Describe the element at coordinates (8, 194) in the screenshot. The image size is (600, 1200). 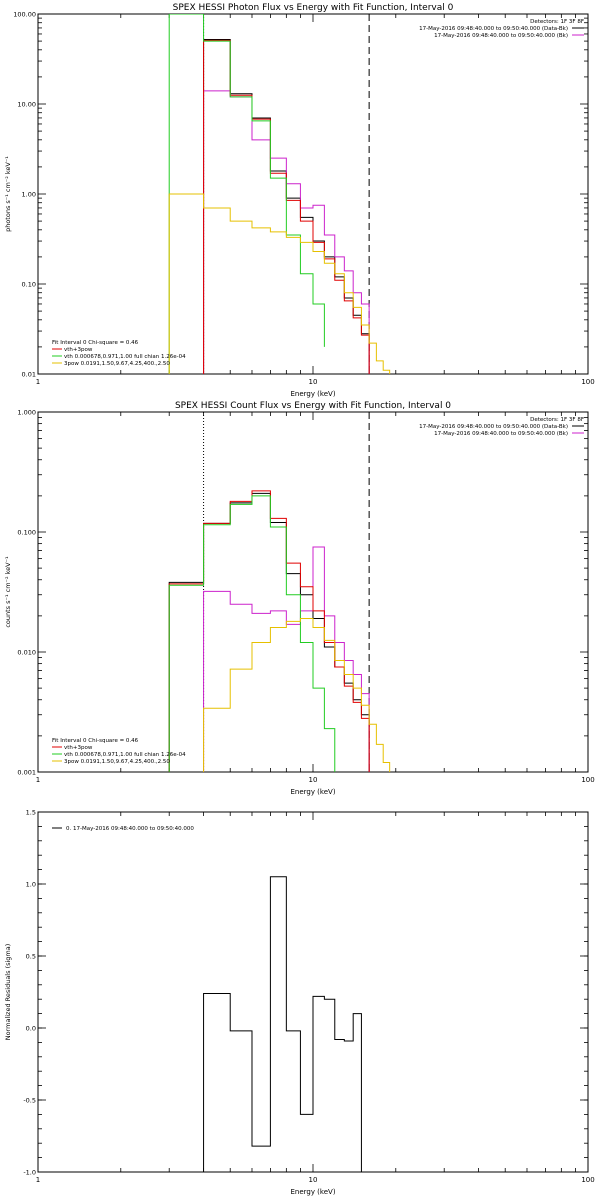
I see `y-axis-label: photons s⁻¹ cm⁻² keV⁻¹` at that location.